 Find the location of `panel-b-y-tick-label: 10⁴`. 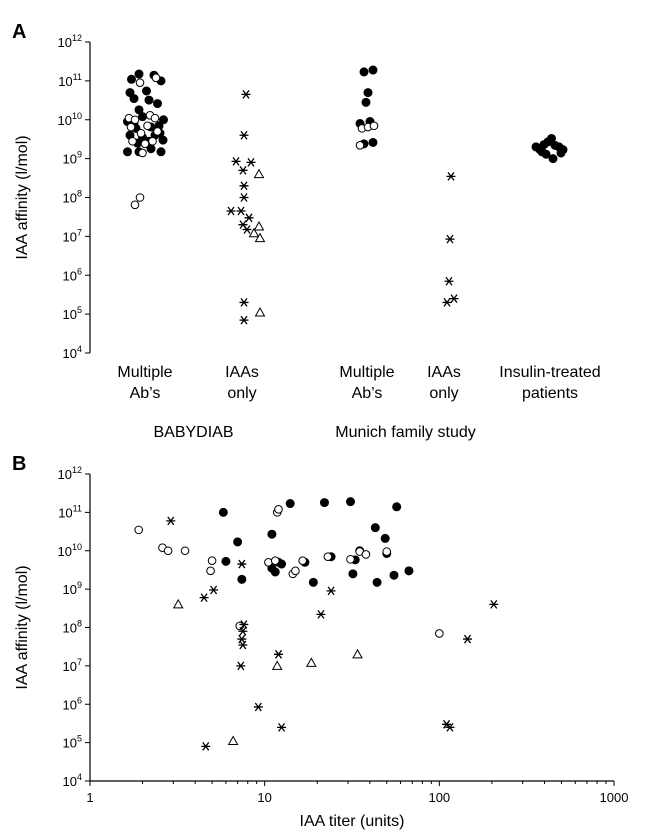

panel-b-y-tick-label: 10⁴ is located at coordinates (72, 780).